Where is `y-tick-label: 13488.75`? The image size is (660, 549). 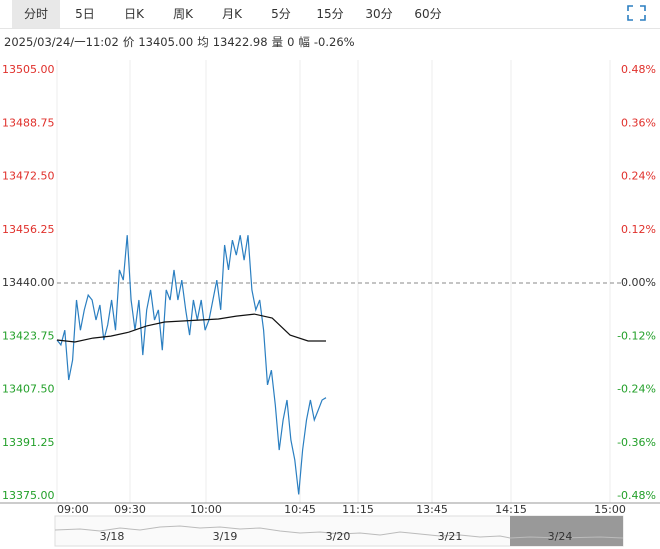 y-tick-label: 13488.75 is located at coordinates (28, 122).